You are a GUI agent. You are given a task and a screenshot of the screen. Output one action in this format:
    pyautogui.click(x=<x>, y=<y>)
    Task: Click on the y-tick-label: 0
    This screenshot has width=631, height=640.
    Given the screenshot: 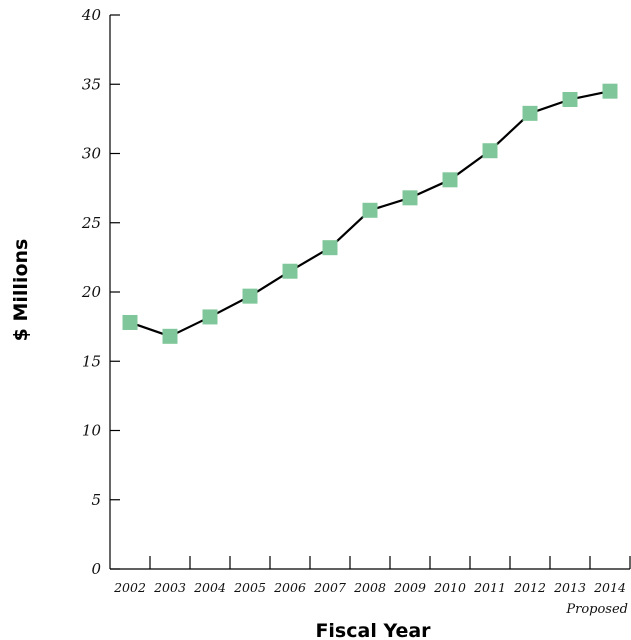 What is the action you would take?
    pyautogui.click(x=96, y=569)
    